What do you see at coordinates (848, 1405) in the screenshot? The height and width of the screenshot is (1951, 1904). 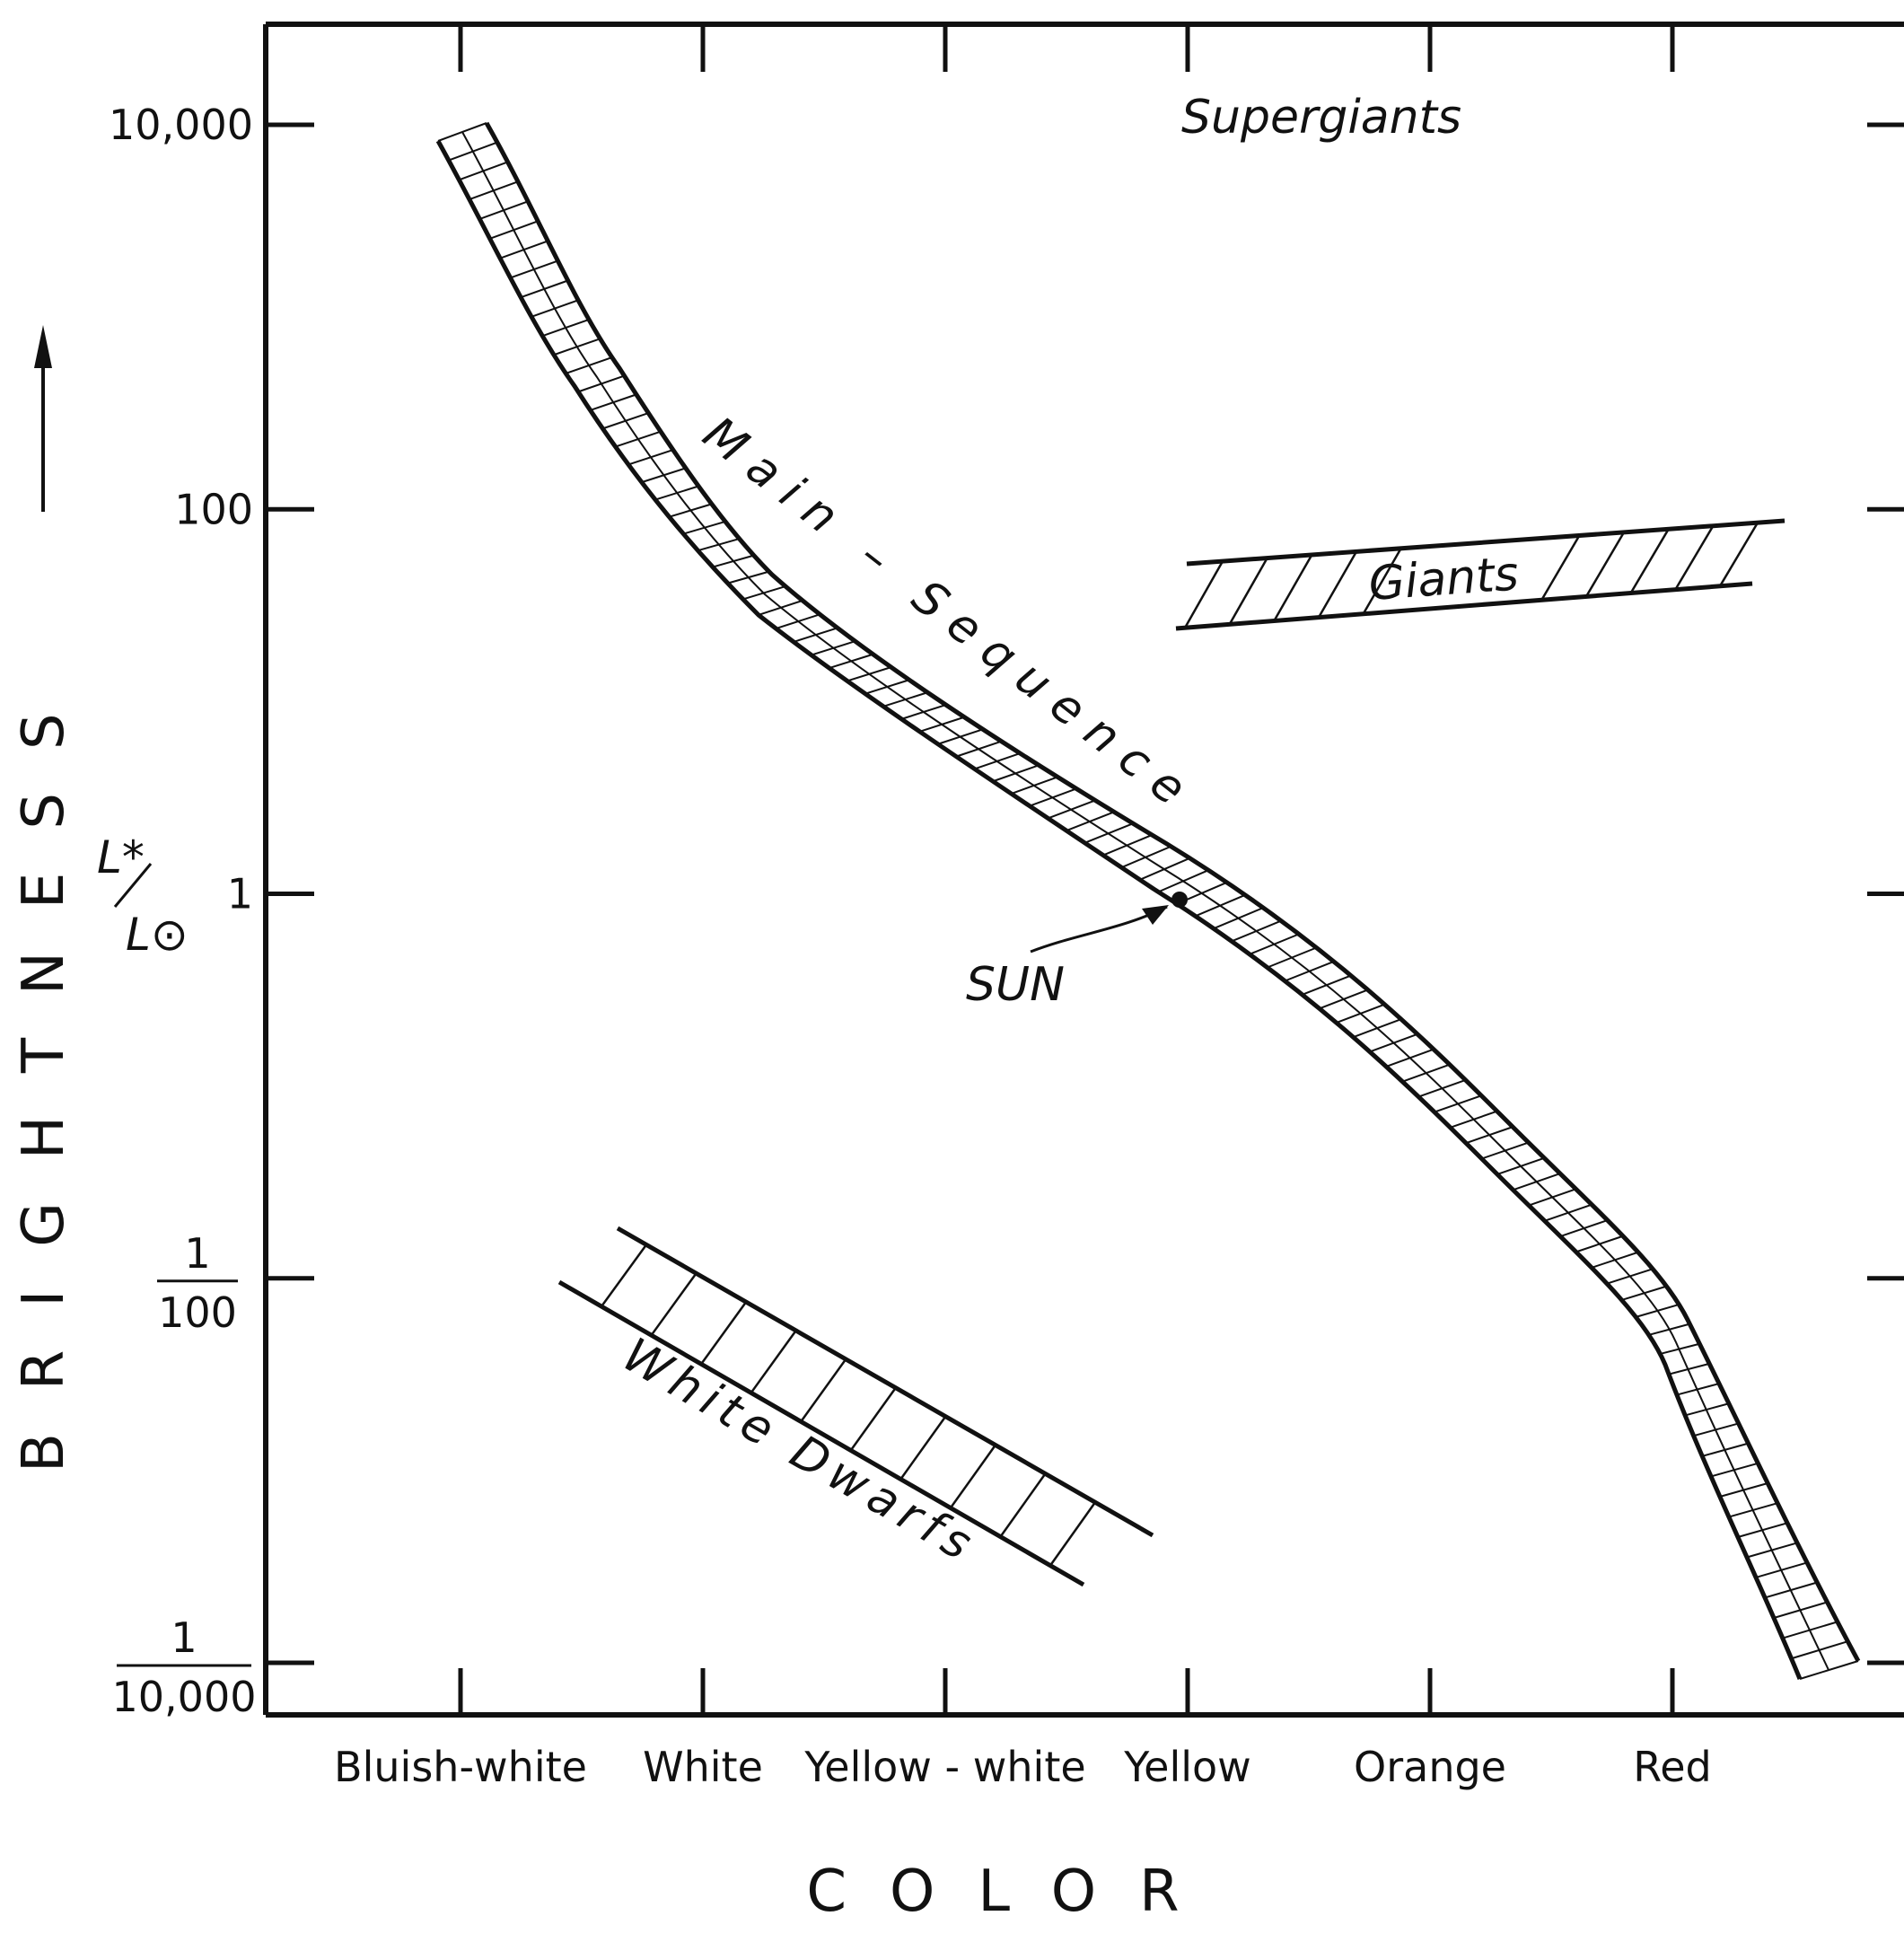 I see `white-dwarfs-hatch` at bounding box center [848, 1405].